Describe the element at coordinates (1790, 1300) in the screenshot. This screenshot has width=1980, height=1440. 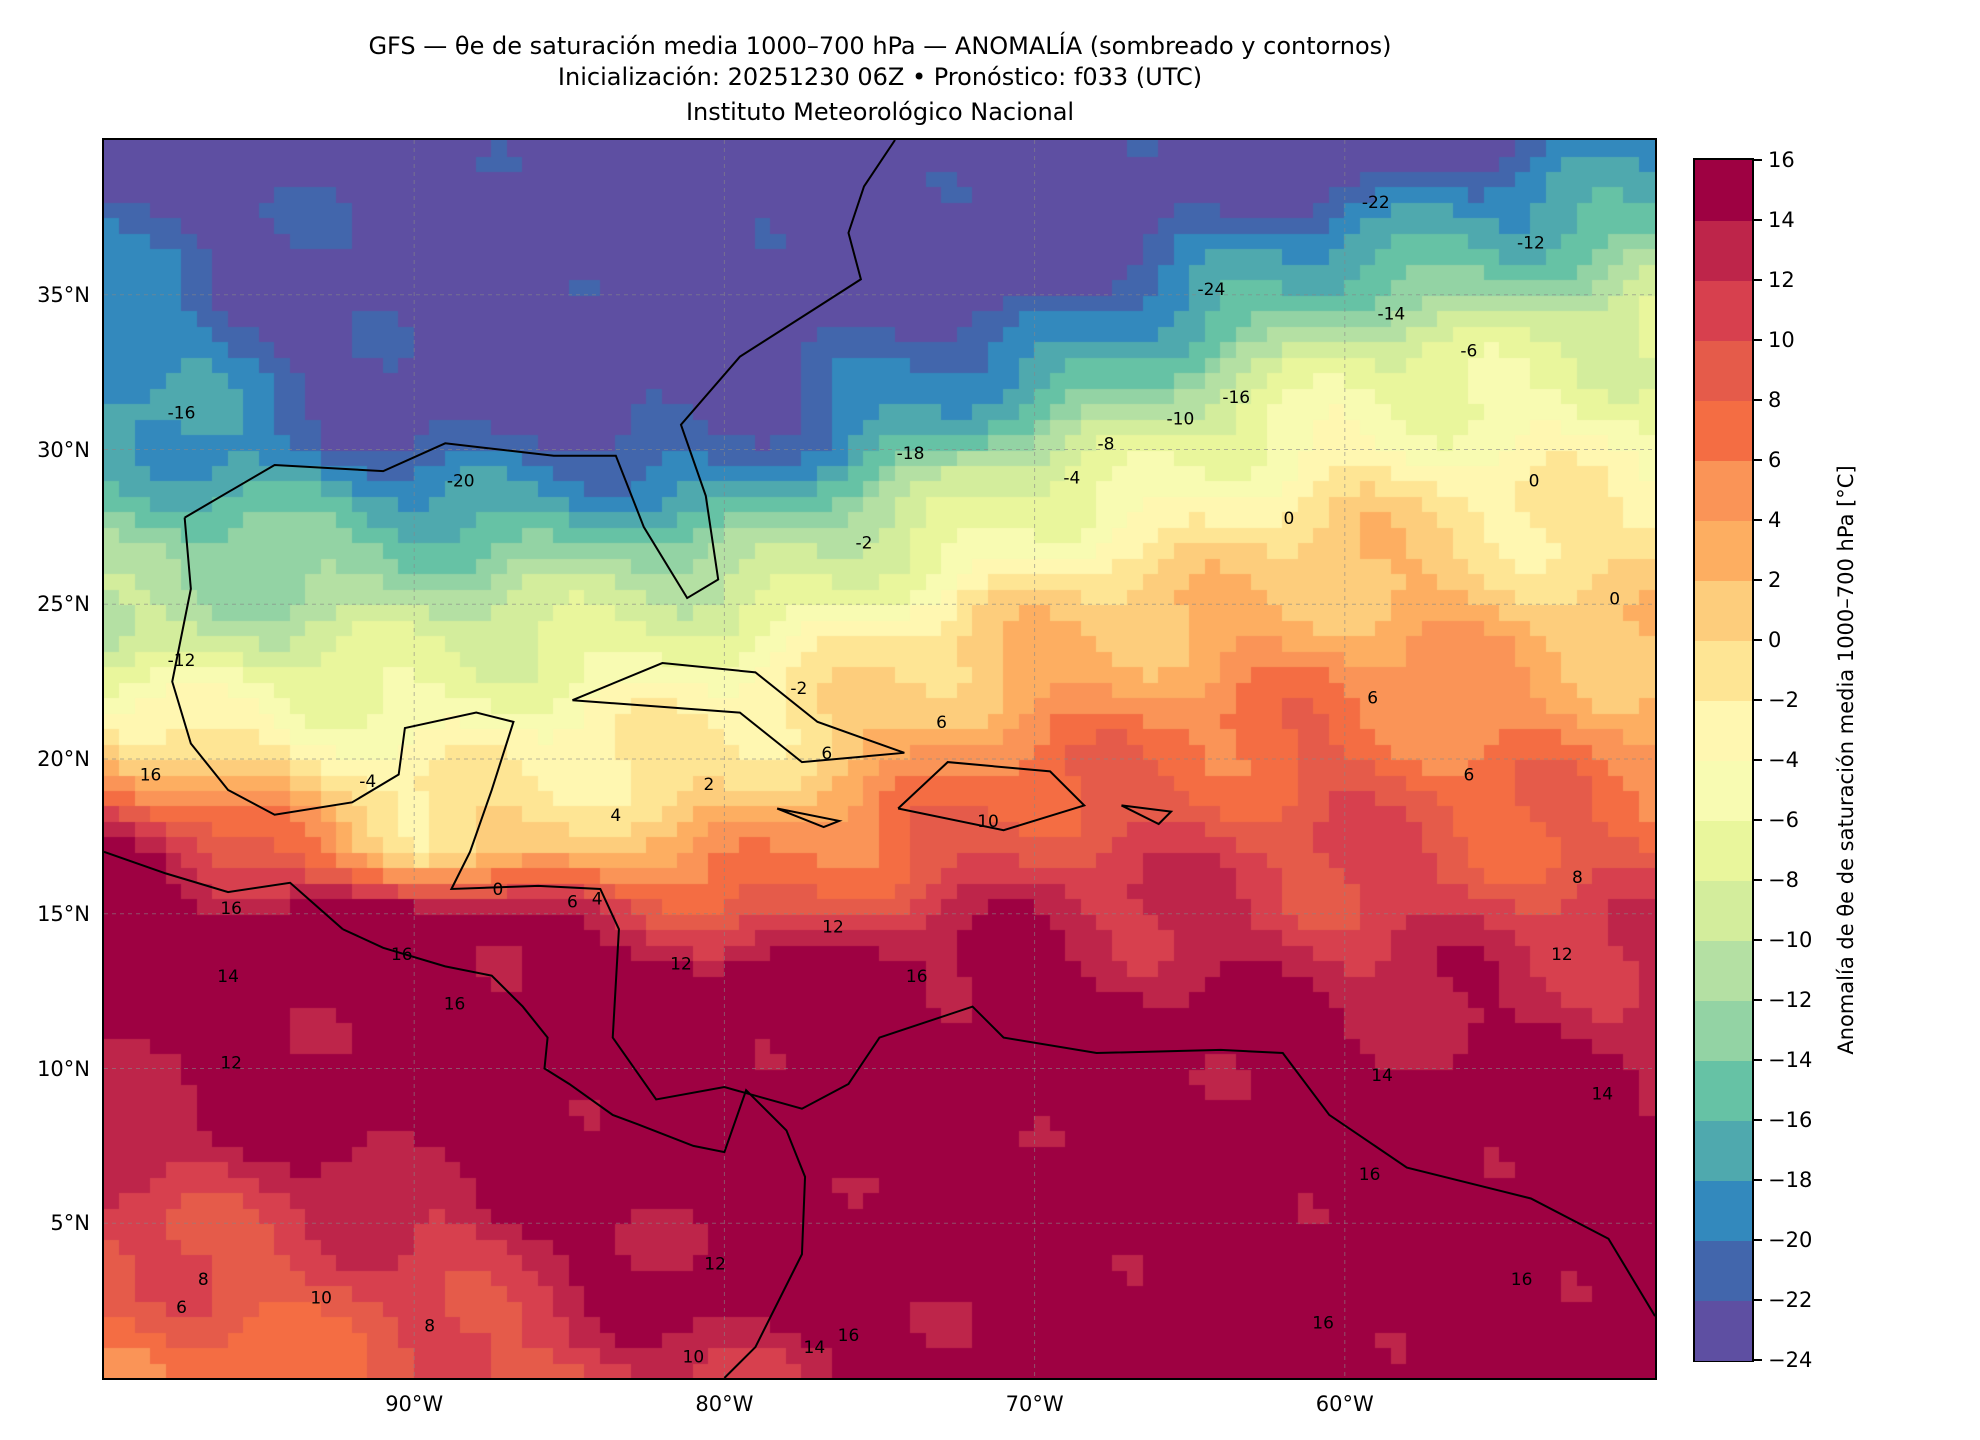
I see `colorbar-tick-label: −22` at that location.